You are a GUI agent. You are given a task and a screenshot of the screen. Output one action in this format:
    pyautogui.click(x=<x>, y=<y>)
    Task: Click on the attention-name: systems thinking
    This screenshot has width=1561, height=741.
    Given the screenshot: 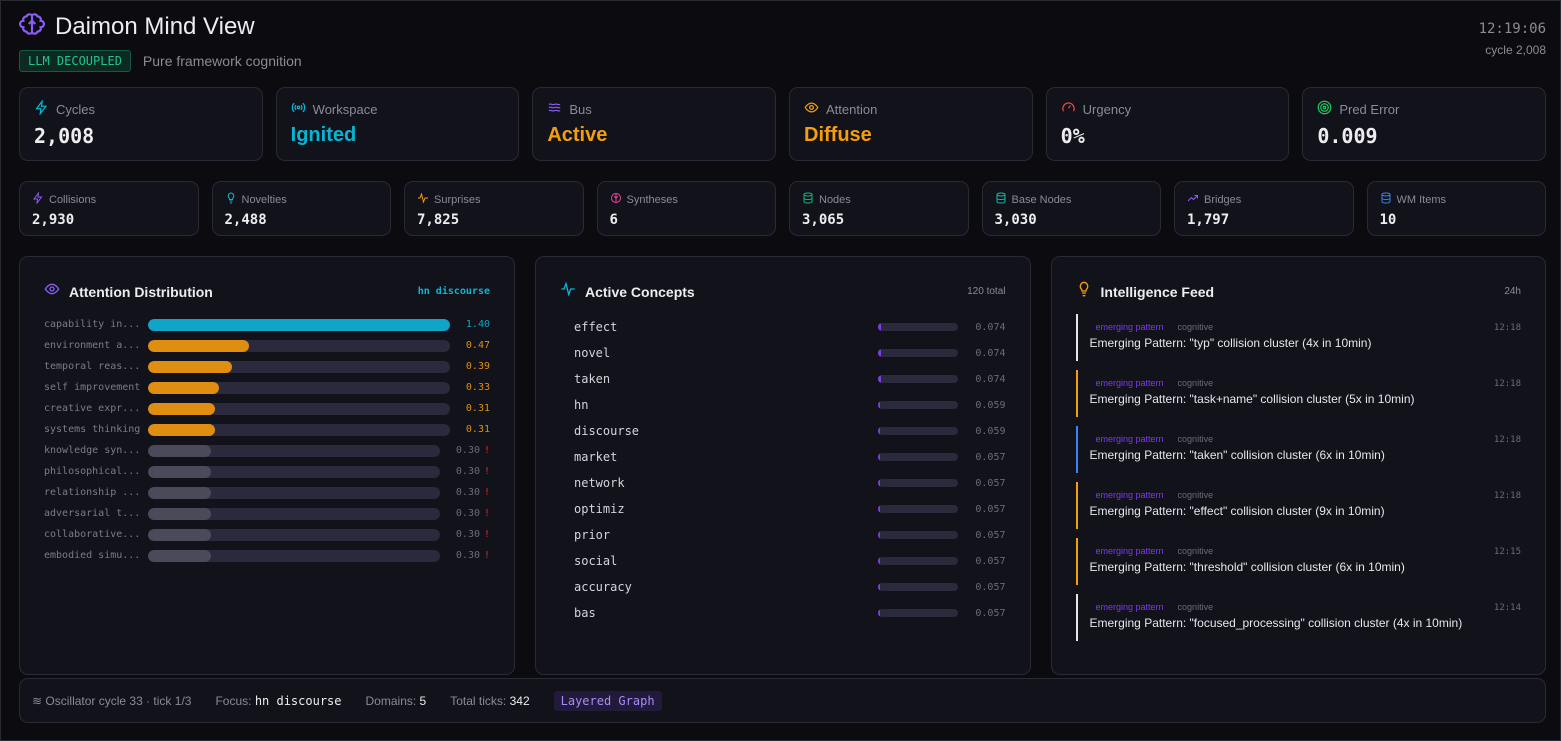 What is the action you would take?
    pyautogui.click(x=92, y=429)
    